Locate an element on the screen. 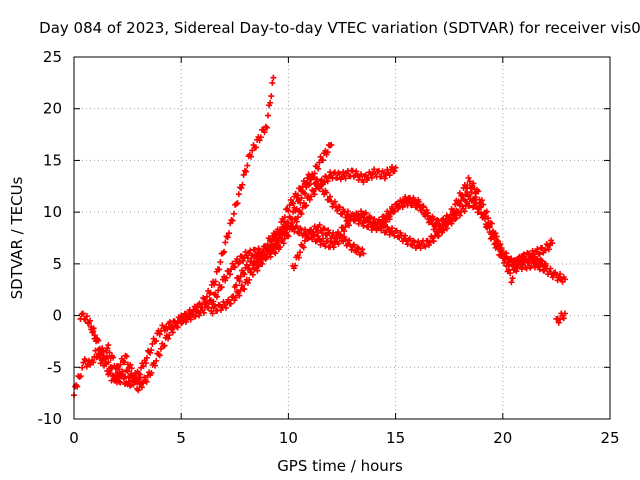  y-tick-label: 10 is located at coordinates (52, 212).